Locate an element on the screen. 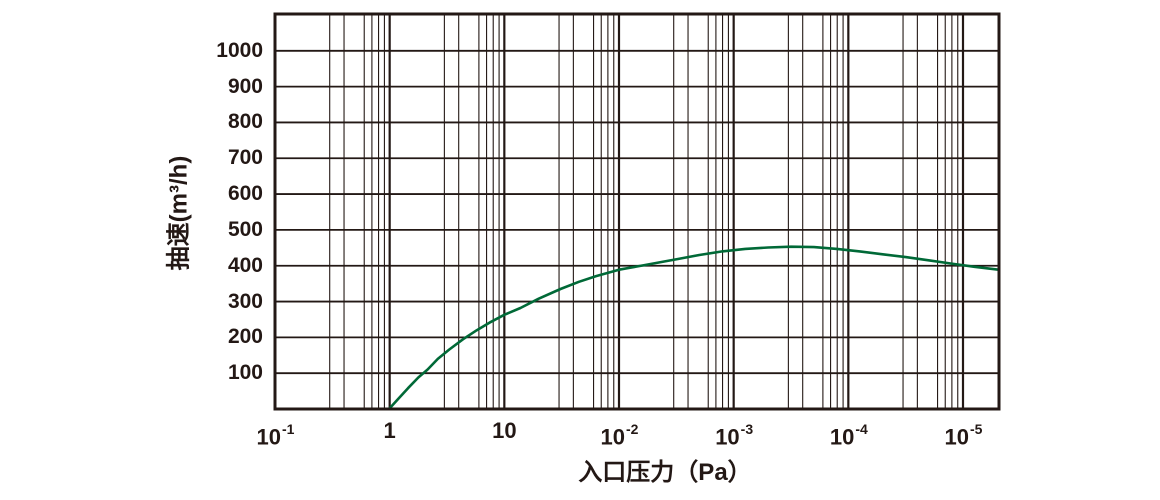 This screenshot has width=1160, height=500. y-tick-label: 800 is located at coordinates (245, 122).